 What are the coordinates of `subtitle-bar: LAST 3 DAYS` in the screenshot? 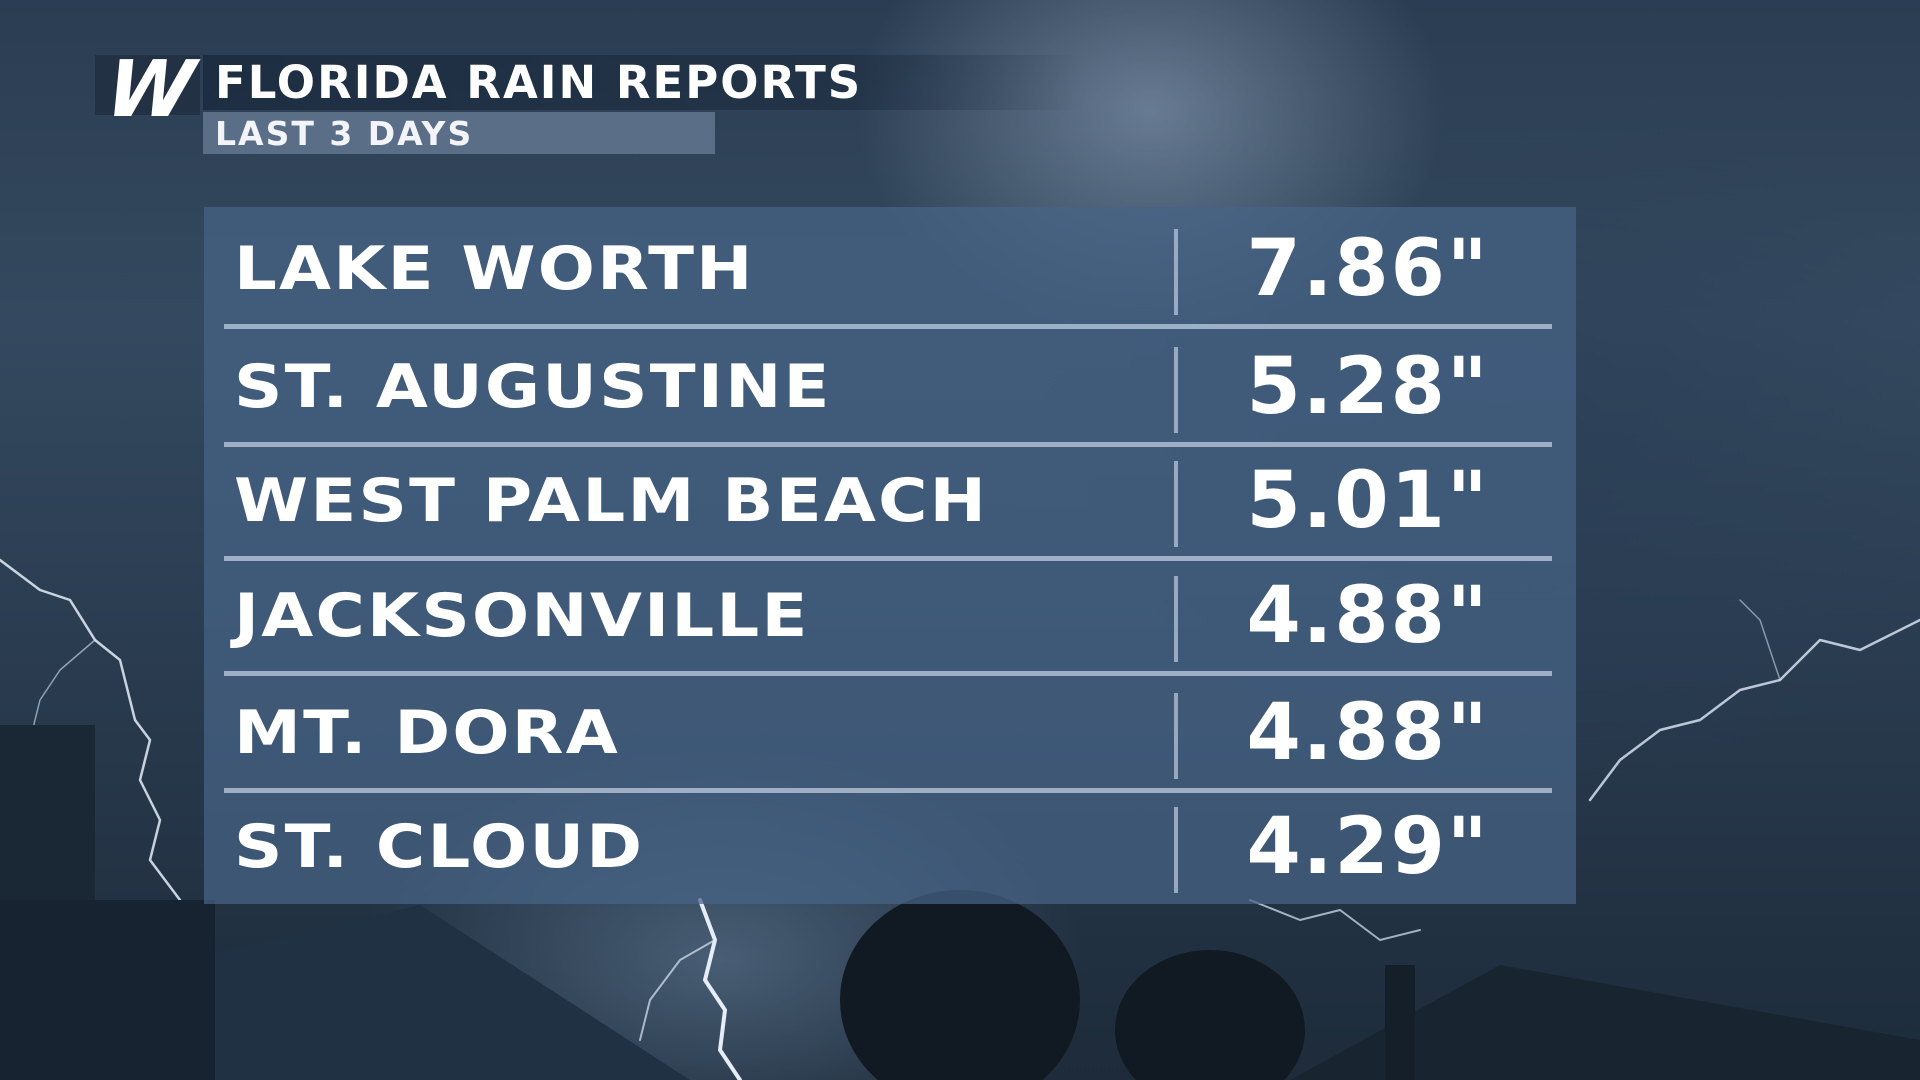 It's located at (459, 133).